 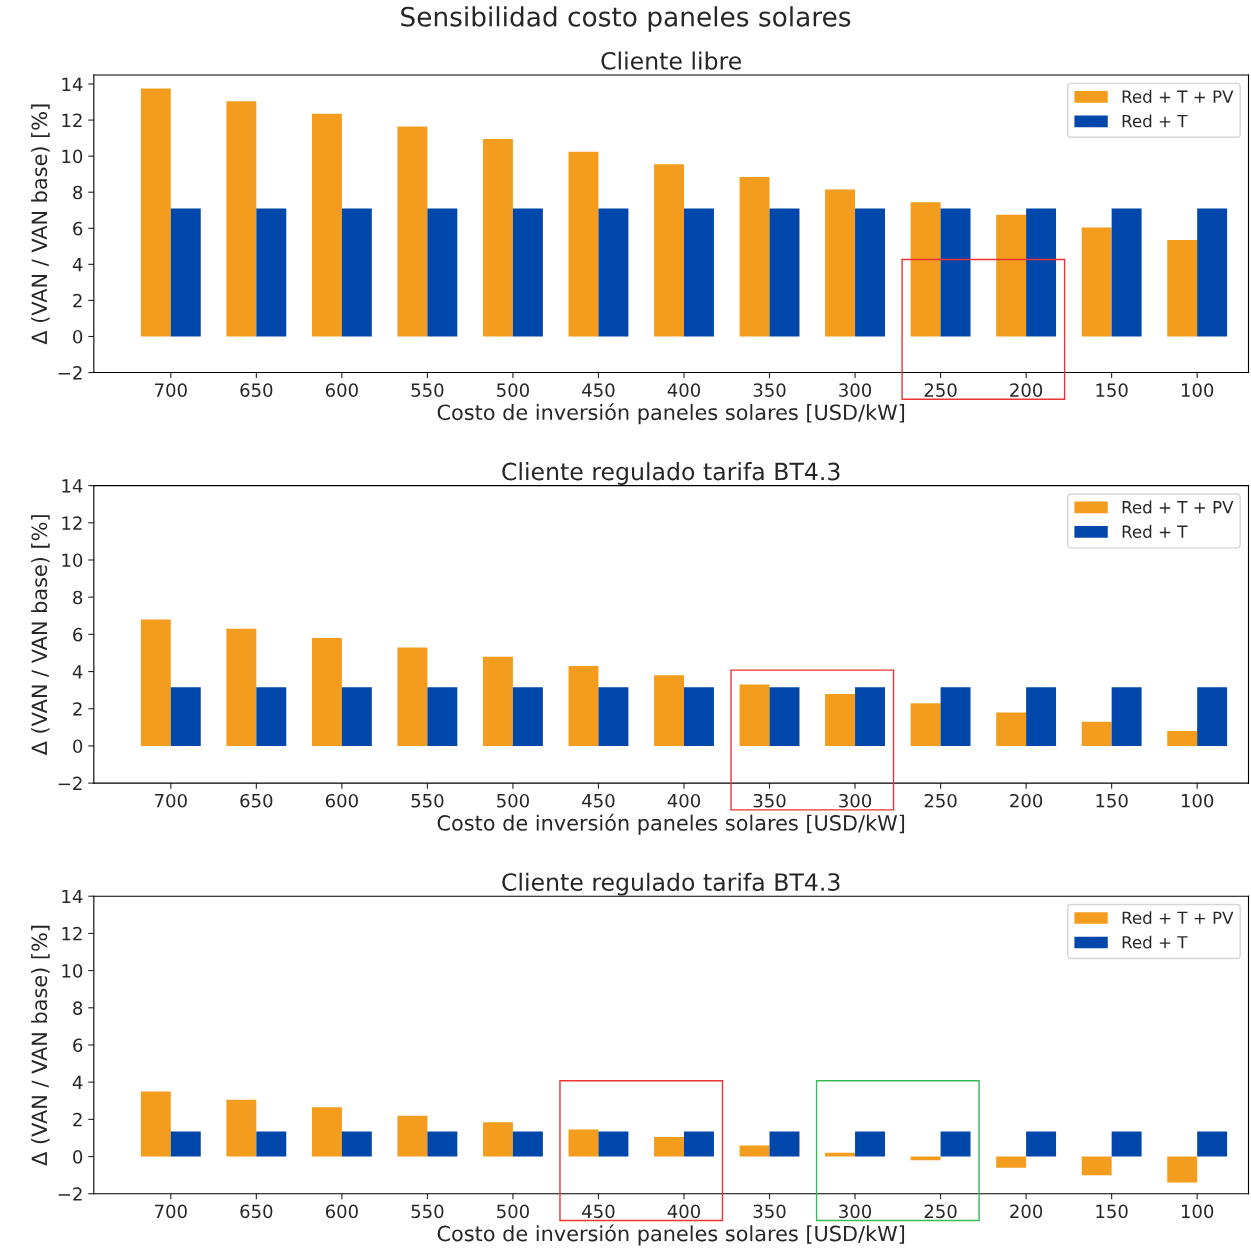 I want to click on x-tick-label: 150, so click(x=1112, y=390).